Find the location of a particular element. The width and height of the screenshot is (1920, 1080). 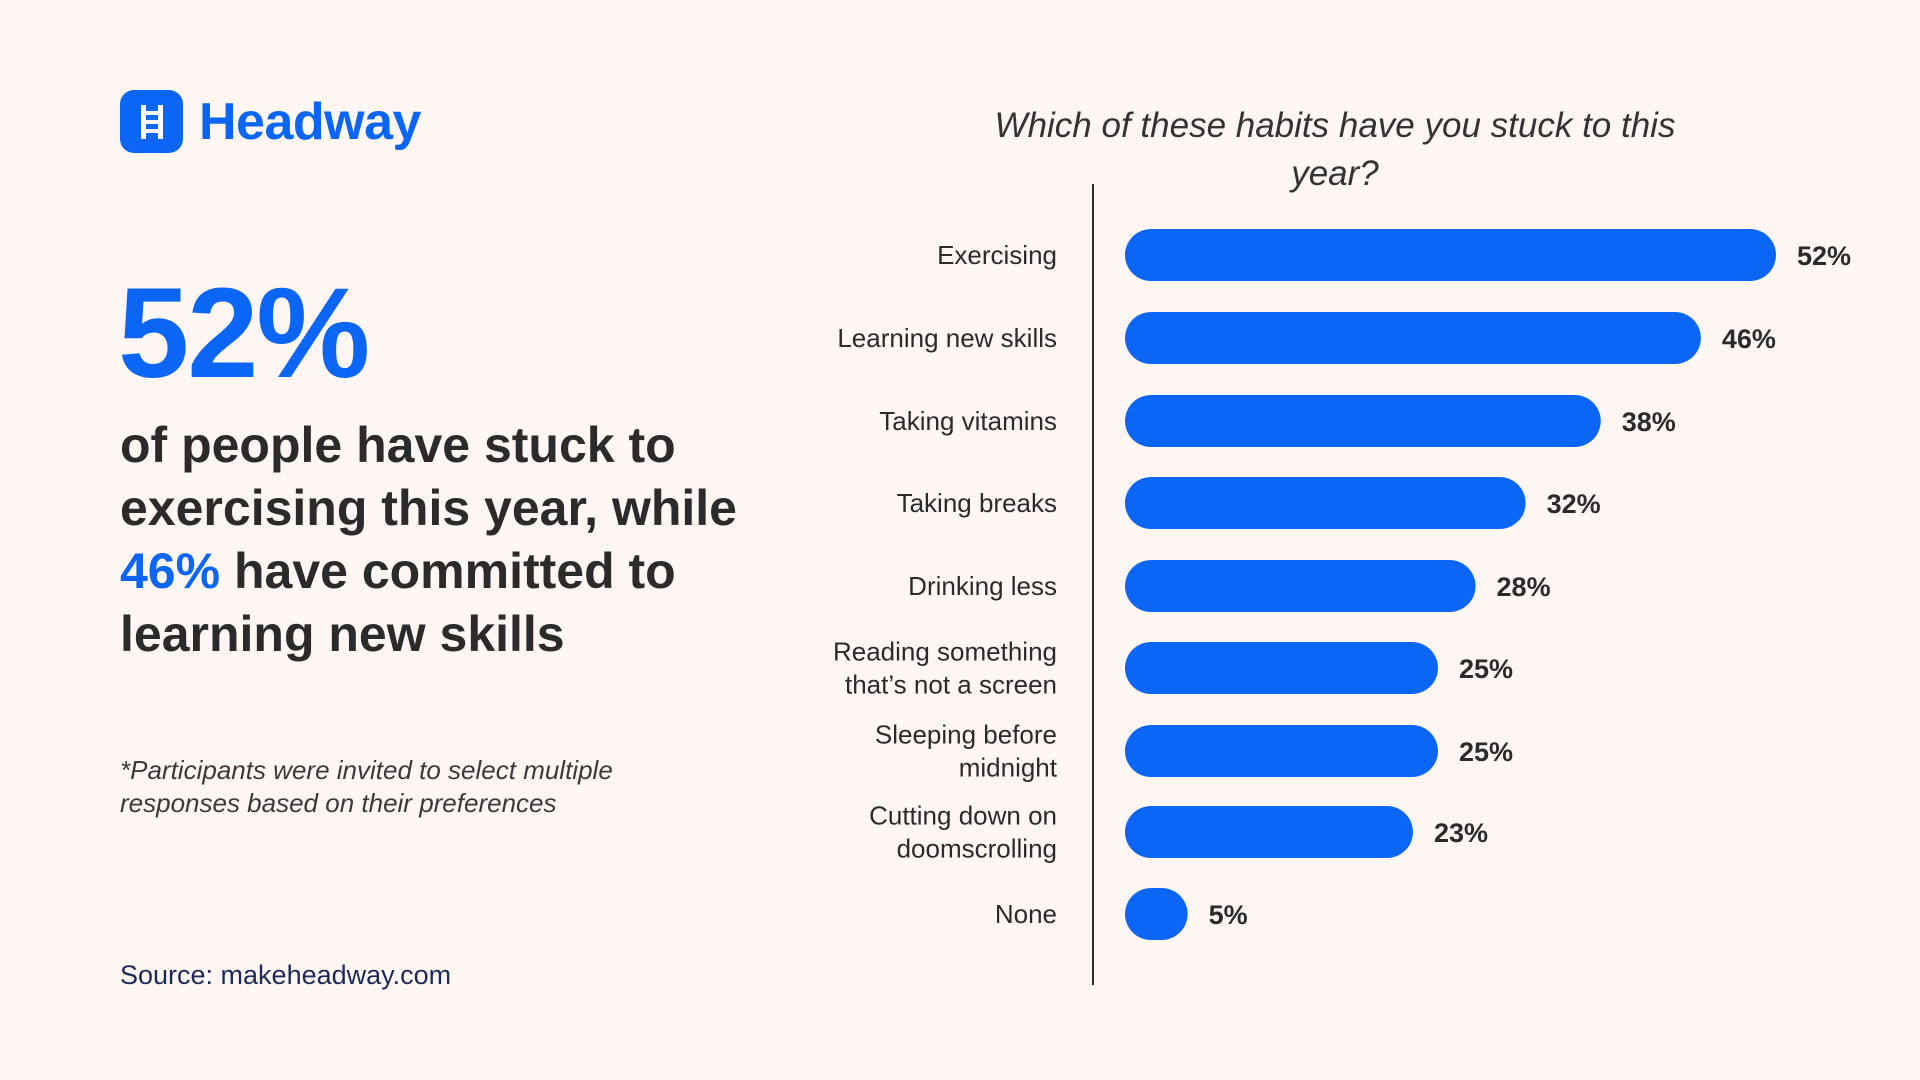

value-label: 28% is located at coordinates (1524, 587).